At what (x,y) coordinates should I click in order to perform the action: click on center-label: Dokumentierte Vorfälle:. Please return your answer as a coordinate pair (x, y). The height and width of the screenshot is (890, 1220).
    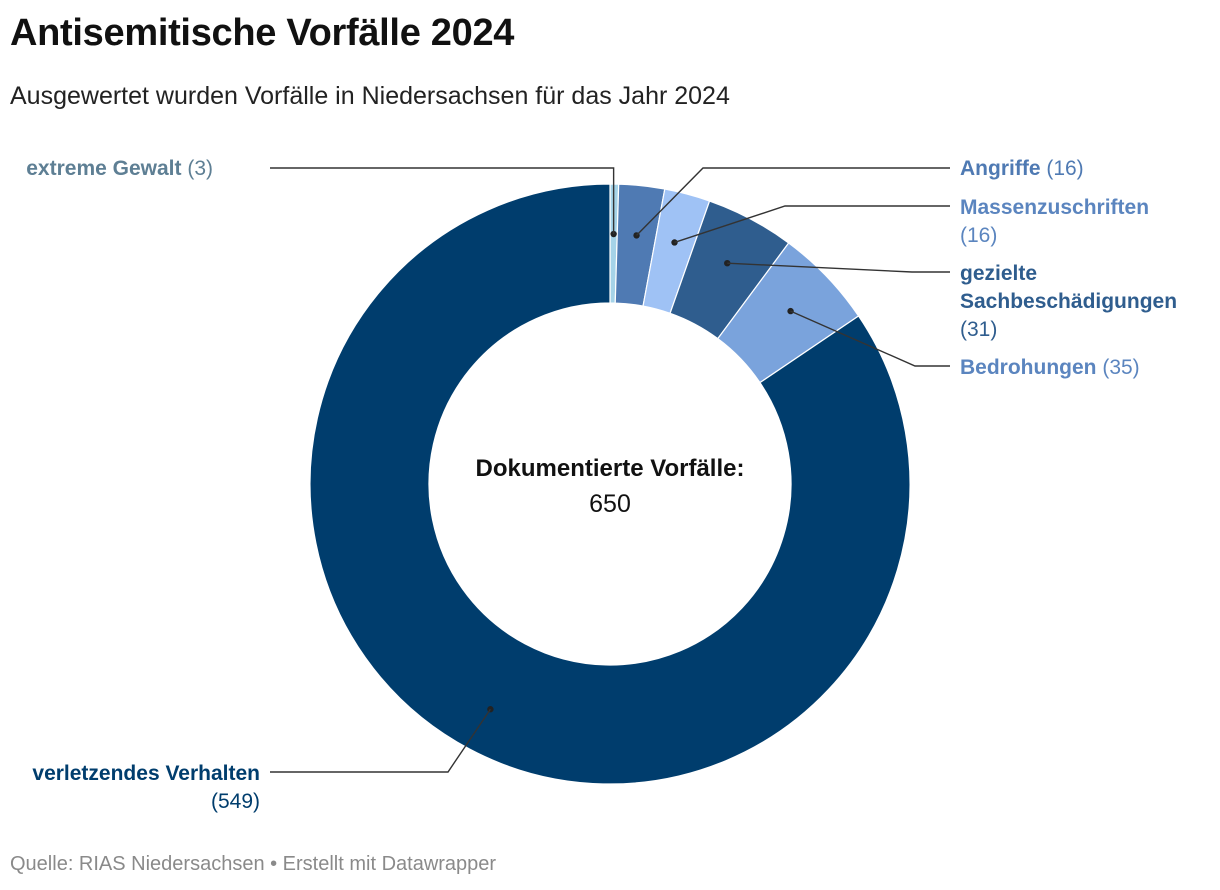
    Looking at the image, I should click on (610, 468).